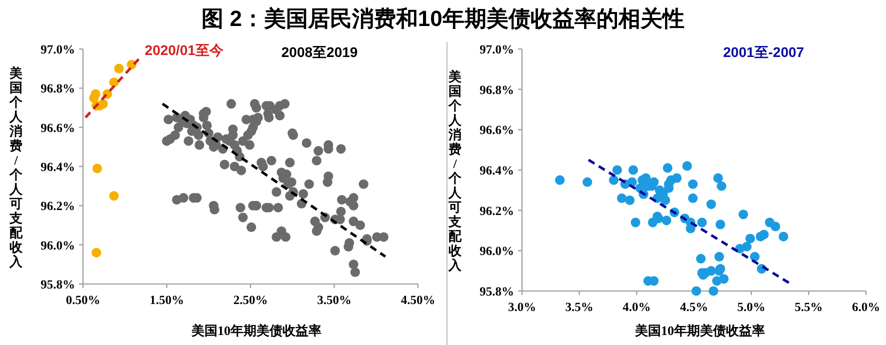 Image resolution: width=886 pixels, height=345 pixels. What do you see at coordinates (751, 307) in the screenshot?
I see `x-tick-label: 5.0%` at bounding box center [751, 307].